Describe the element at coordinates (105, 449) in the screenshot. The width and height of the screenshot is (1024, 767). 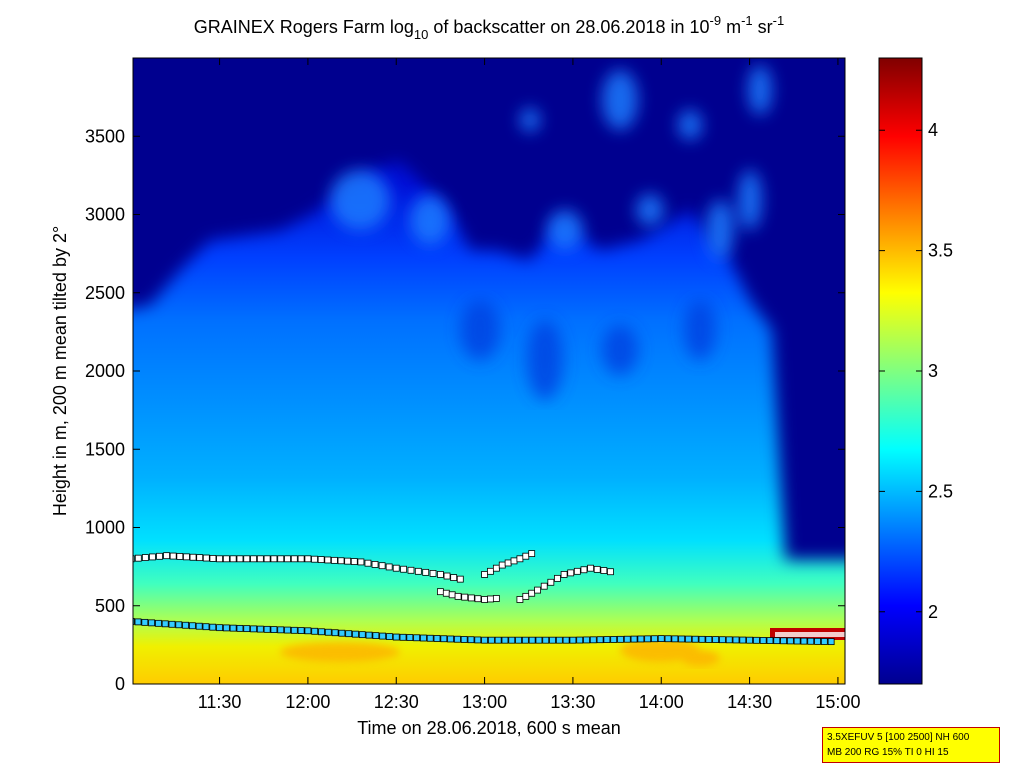
I see `y-tick-label: 1500` at that location.